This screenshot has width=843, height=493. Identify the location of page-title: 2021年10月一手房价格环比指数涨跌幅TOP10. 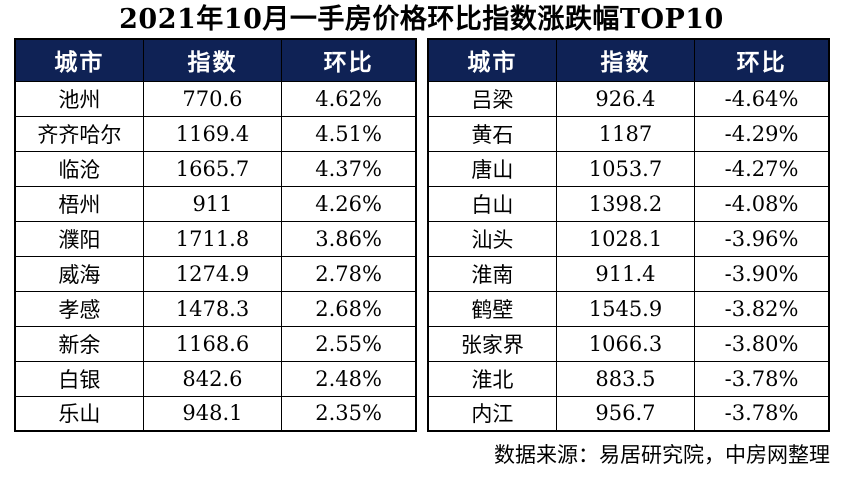
(421, 19).